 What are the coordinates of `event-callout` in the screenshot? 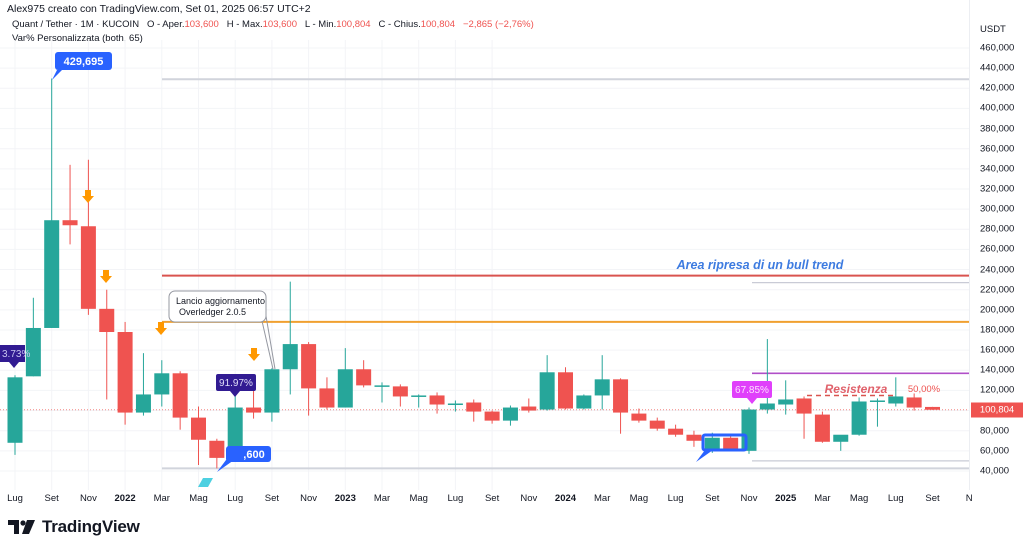 It's located at (217, 306).